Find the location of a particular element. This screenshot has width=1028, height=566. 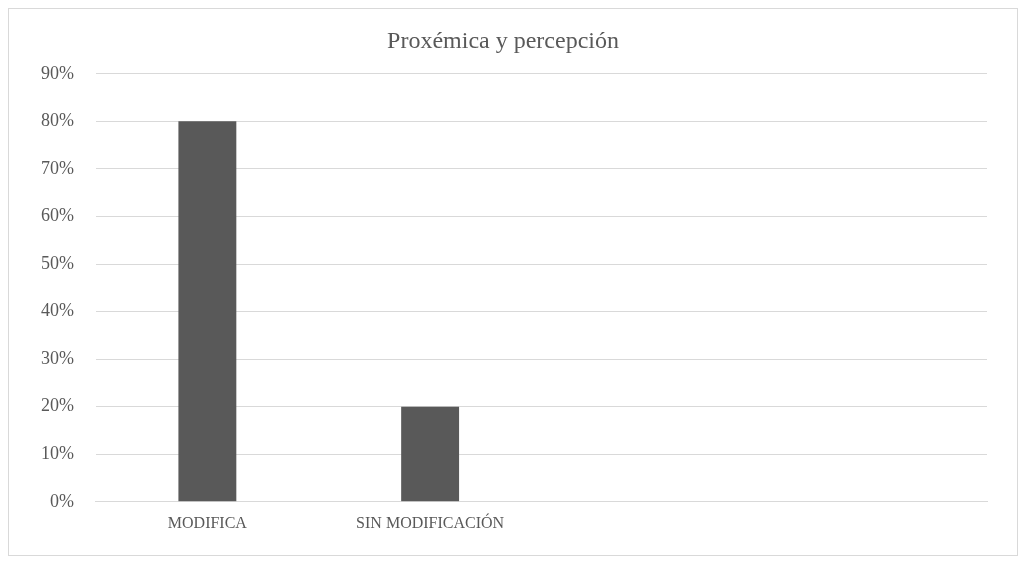

y-tick-label: 70% is located at coordinates (57, 167).